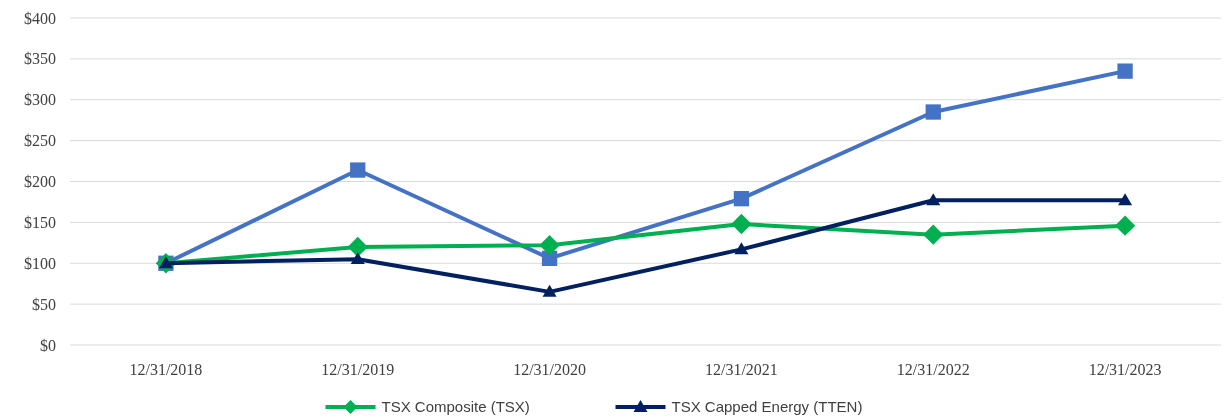 Image resolution: width=1231 pixels, height=419 pixels. I want to click on legend-label: TSX Capped Energy (TTEN), so click(767, 407).